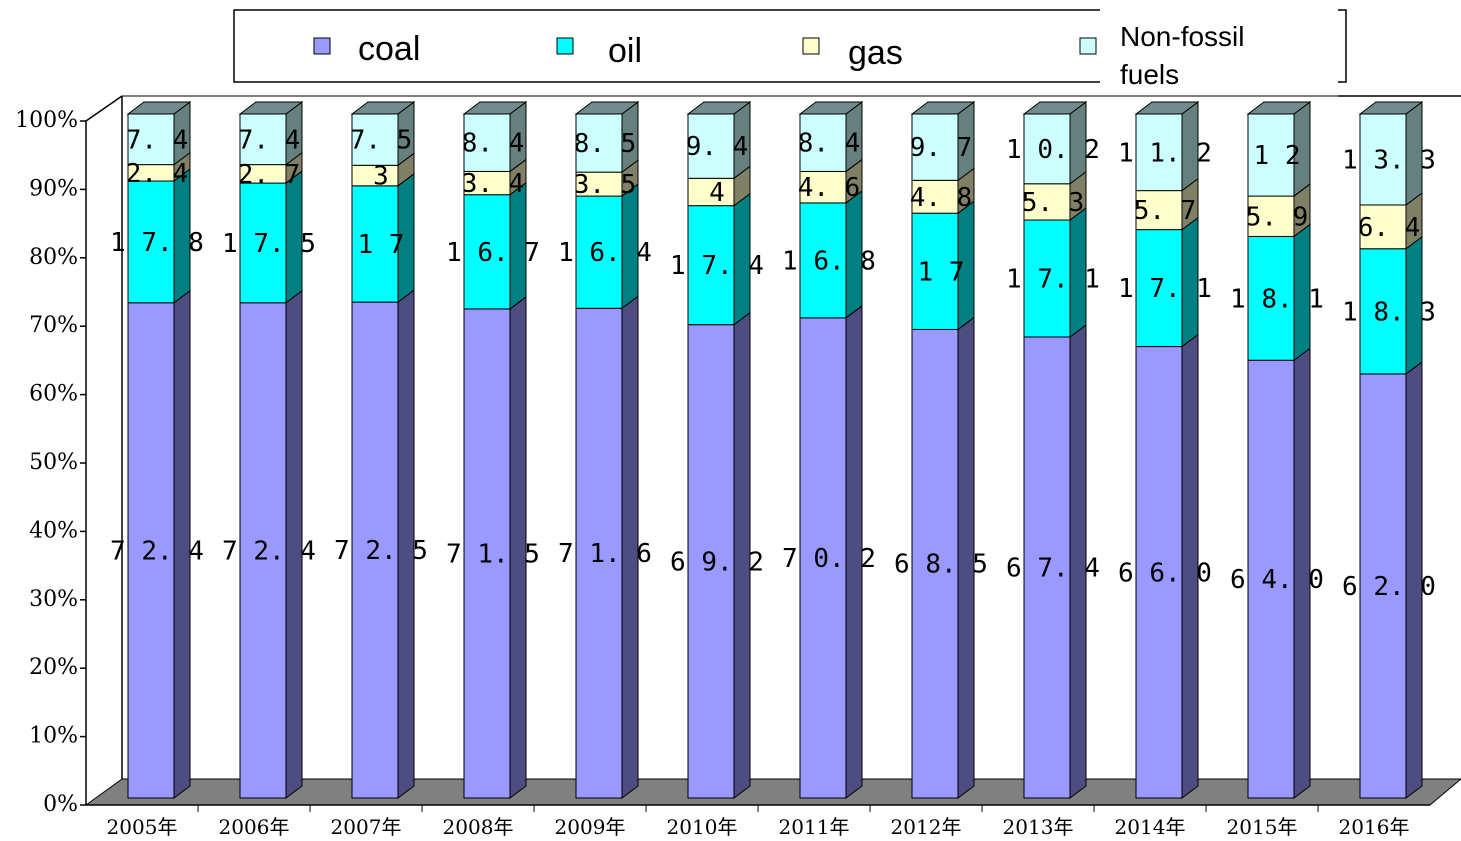  I want to click on legend-swatch-coal, so click(322, 46).